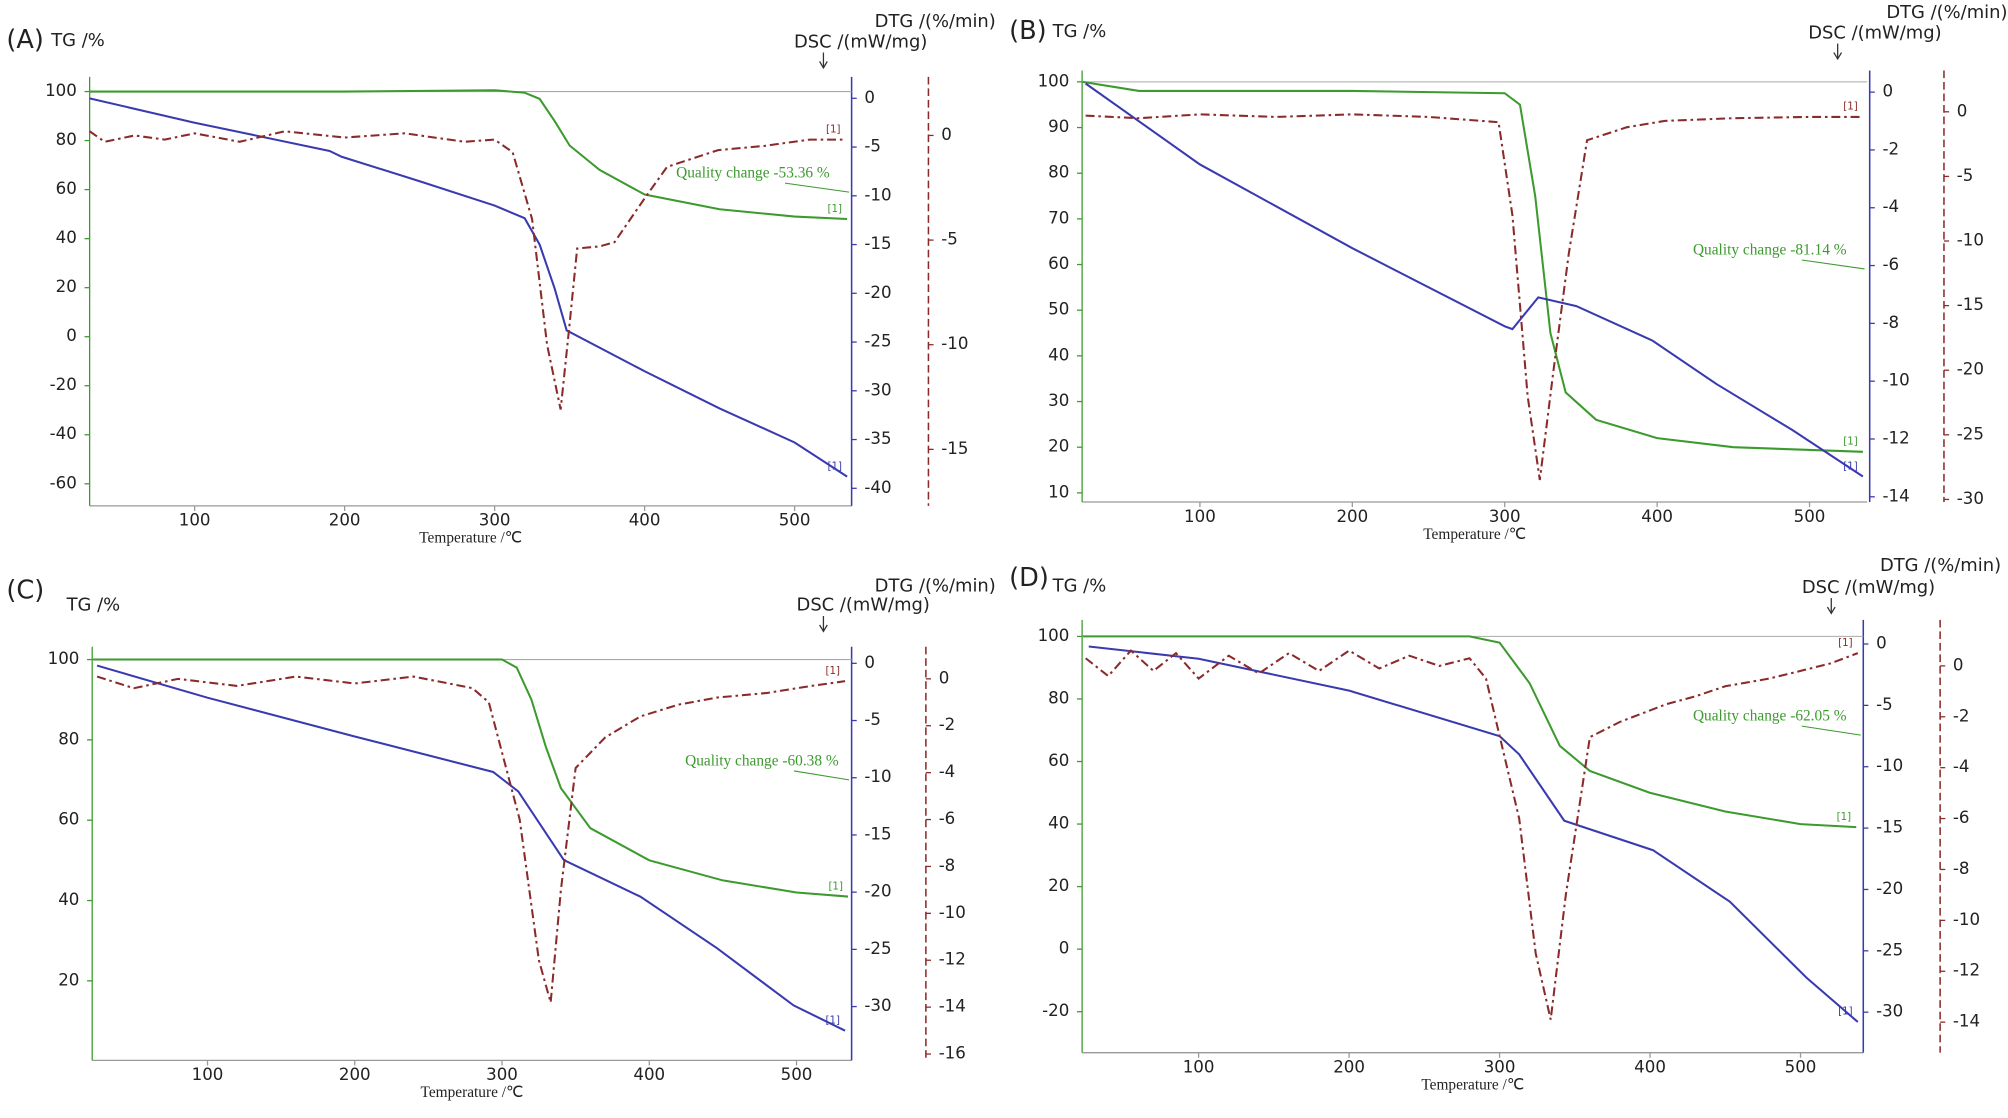 The width and height of the screenshot is (2008, 1118). Describe the element at coordinates (1891, 322) in the screenshot. I see `y2-tick-label: -8` at that location.